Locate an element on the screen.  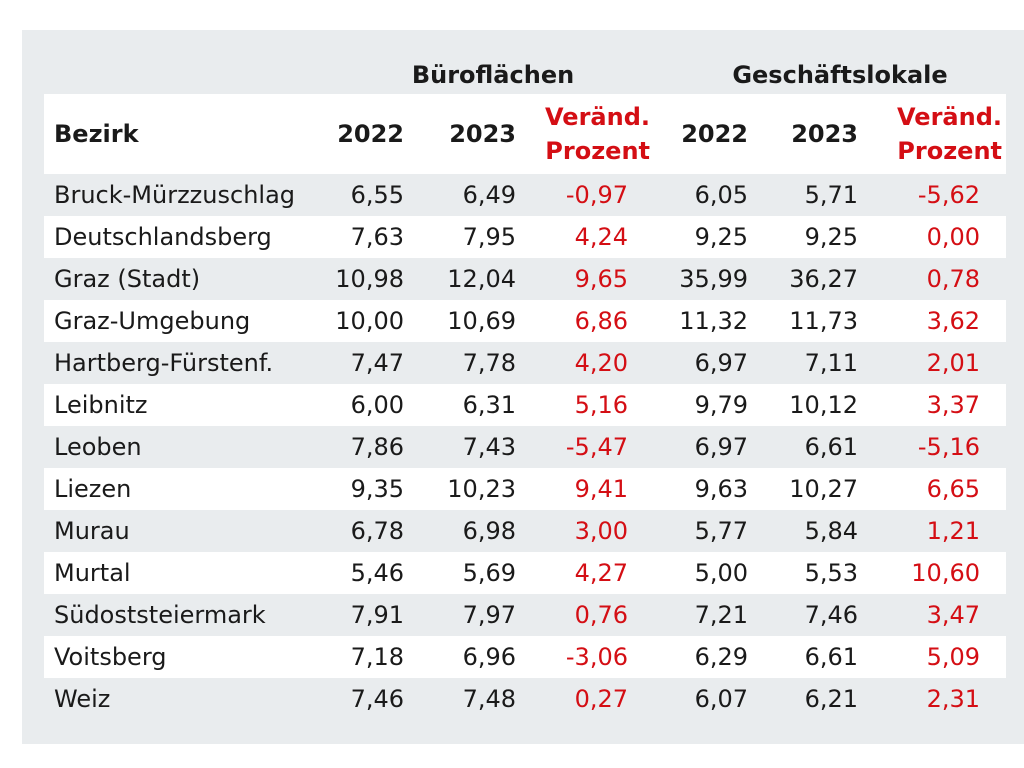
cell-bezirk: Murtal is located at coordinates (92, 573).